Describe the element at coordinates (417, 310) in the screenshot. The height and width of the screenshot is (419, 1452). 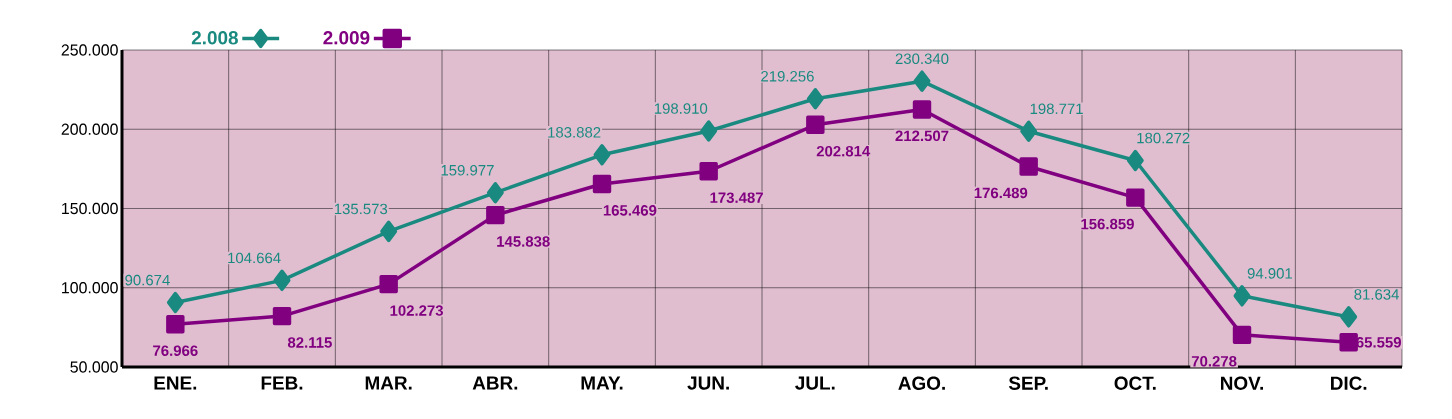
I see `data-label: 102.273` at that location.